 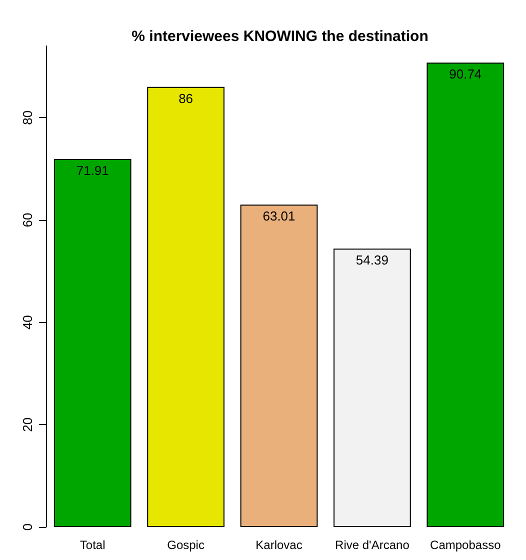 What do you see at coordinates (27, 424) in the screenshot?
I see `y-tick-label: 20` at bounding box center [27, 424].